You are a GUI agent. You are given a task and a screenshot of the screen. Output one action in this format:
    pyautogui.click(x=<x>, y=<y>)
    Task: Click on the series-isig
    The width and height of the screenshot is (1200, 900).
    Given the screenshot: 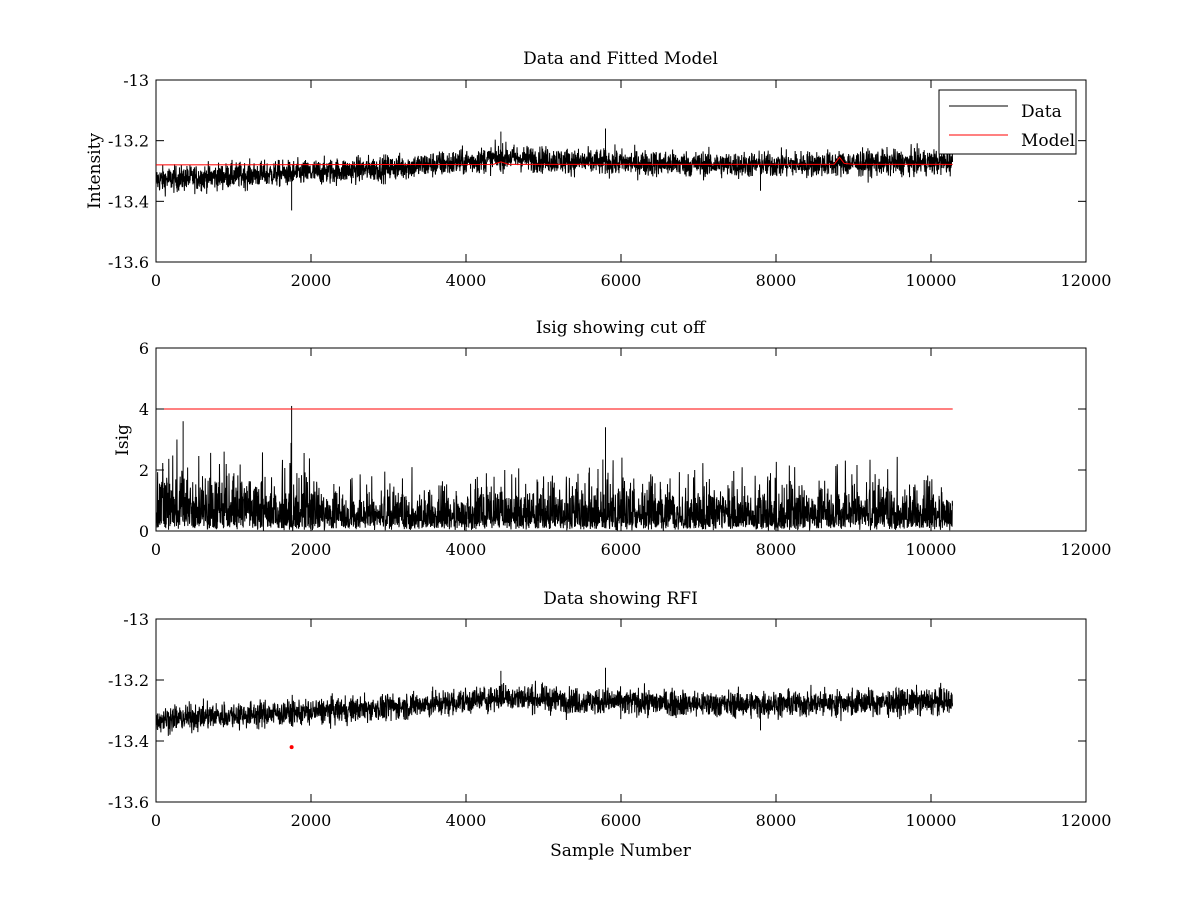 What is the action you would take?
    pyautogui.click(x=555, y=485)
    